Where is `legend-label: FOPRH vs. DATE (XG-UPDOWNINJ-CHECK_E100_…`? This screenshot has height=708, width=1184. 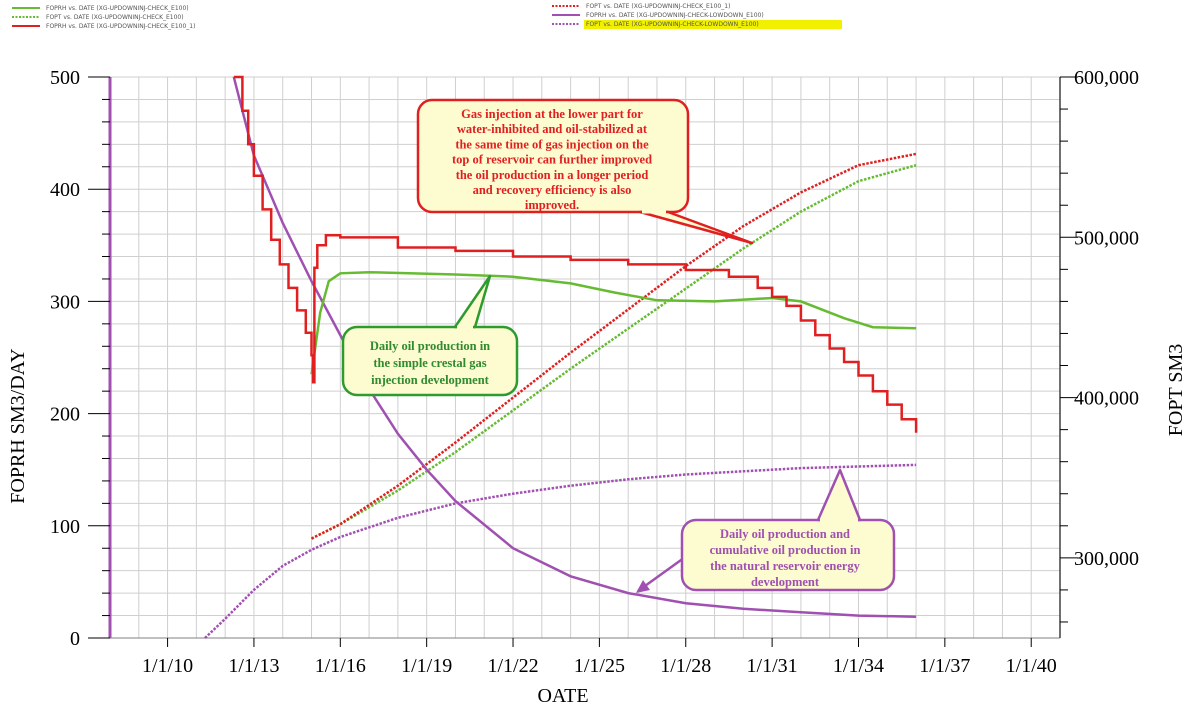
legend-label: FOPRH vs. DATE (XG-UPDOWNINJ-CHECK_E100_… is located at coordinates (120, 26).